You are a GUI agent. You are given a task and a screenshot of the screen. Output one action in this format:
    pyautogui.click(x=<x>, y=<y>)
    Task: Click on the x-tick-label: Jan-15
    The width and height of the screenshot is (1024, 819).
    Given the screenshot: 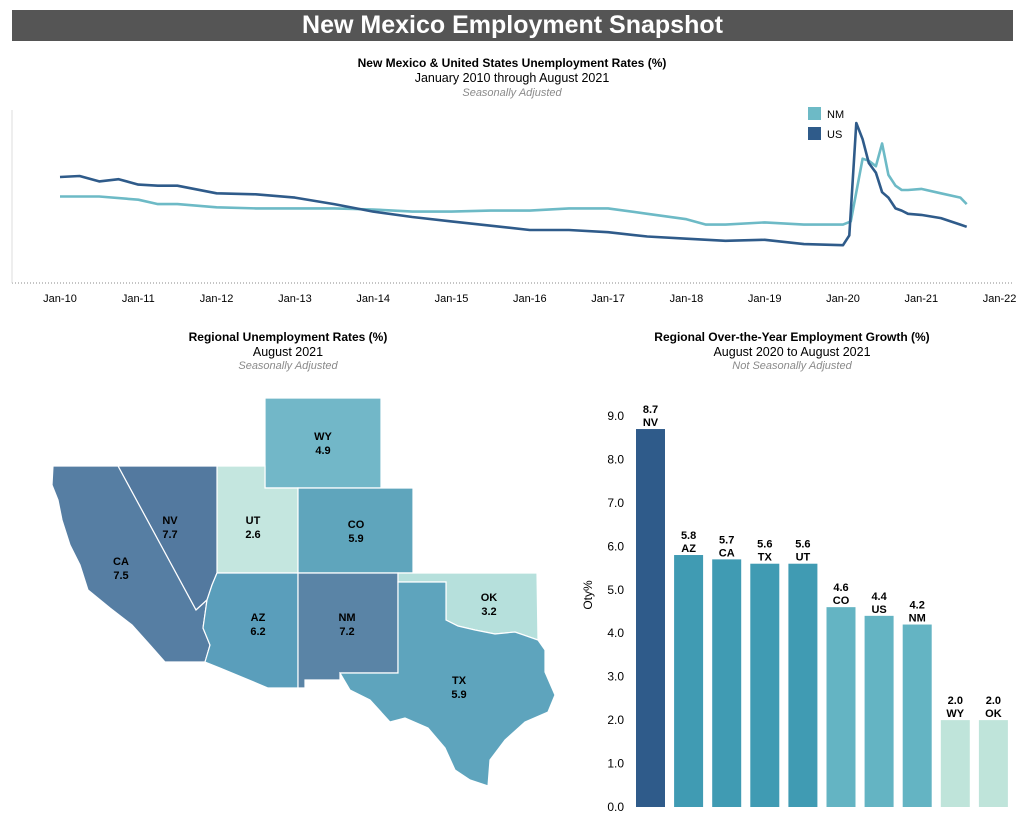 What is the action you would take?
    pyautogui.click(x=452, y=299)
    